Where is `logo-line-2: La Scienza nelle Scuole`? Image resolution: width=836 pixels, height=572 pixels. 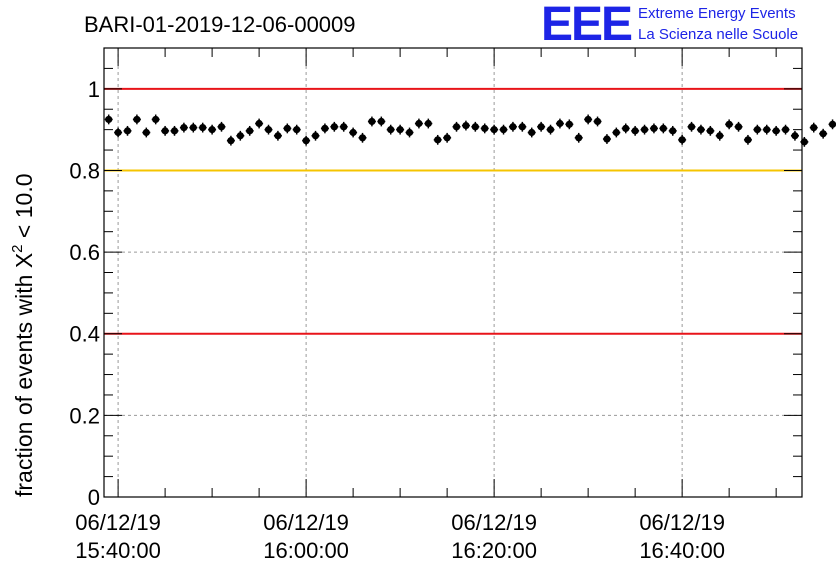 logo-line-2: La Scienza nelle Scuole is located at coordinates (718, 34).